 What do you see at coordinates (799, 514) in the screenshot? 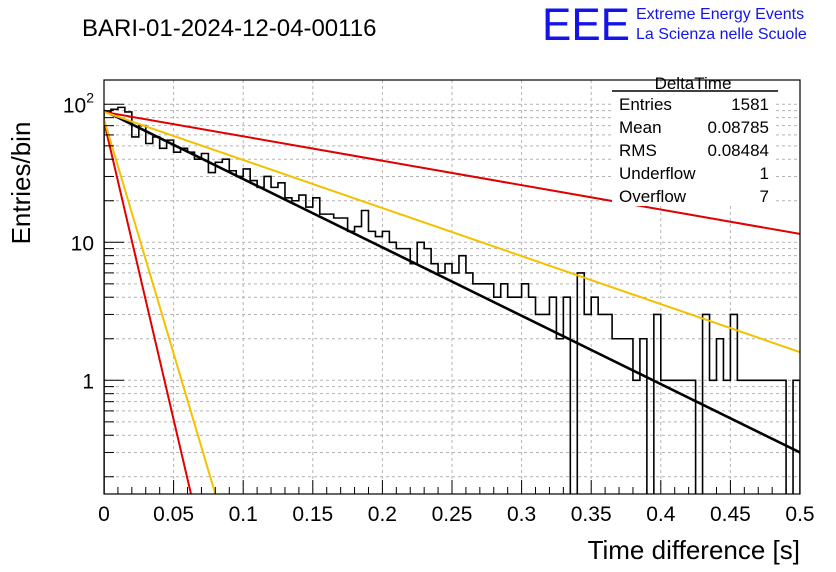
I see `x-tick-label: 0.5` at bounding box center [799, 514].